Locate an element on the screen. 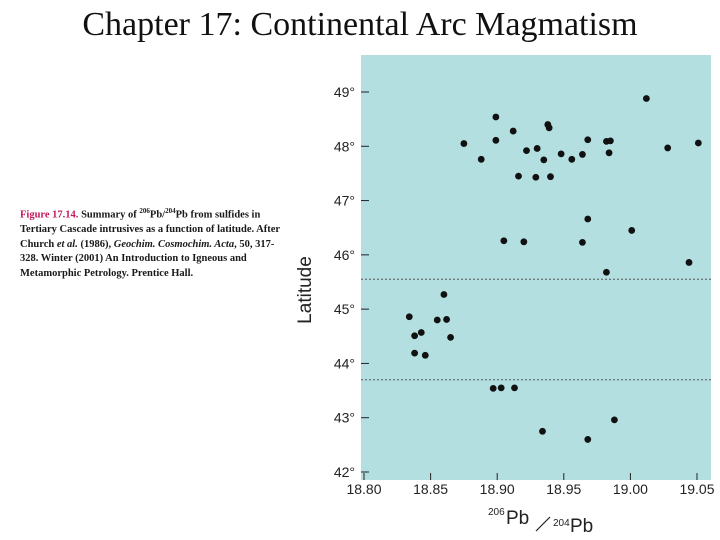  caption-journal: Geochim. Cosmochim. Acta is located at coordinates (174, 244).